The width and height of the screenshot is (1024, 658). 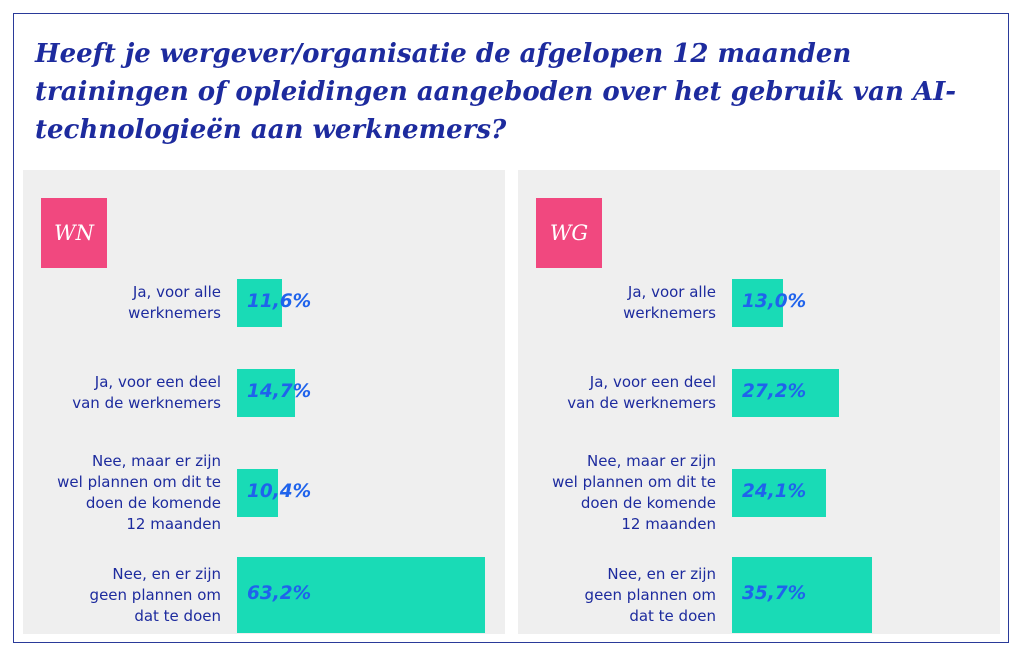 I want to click on bar-row: Ja, voor een deel van de werknemers 27,2%, so click(x=759, y=393).